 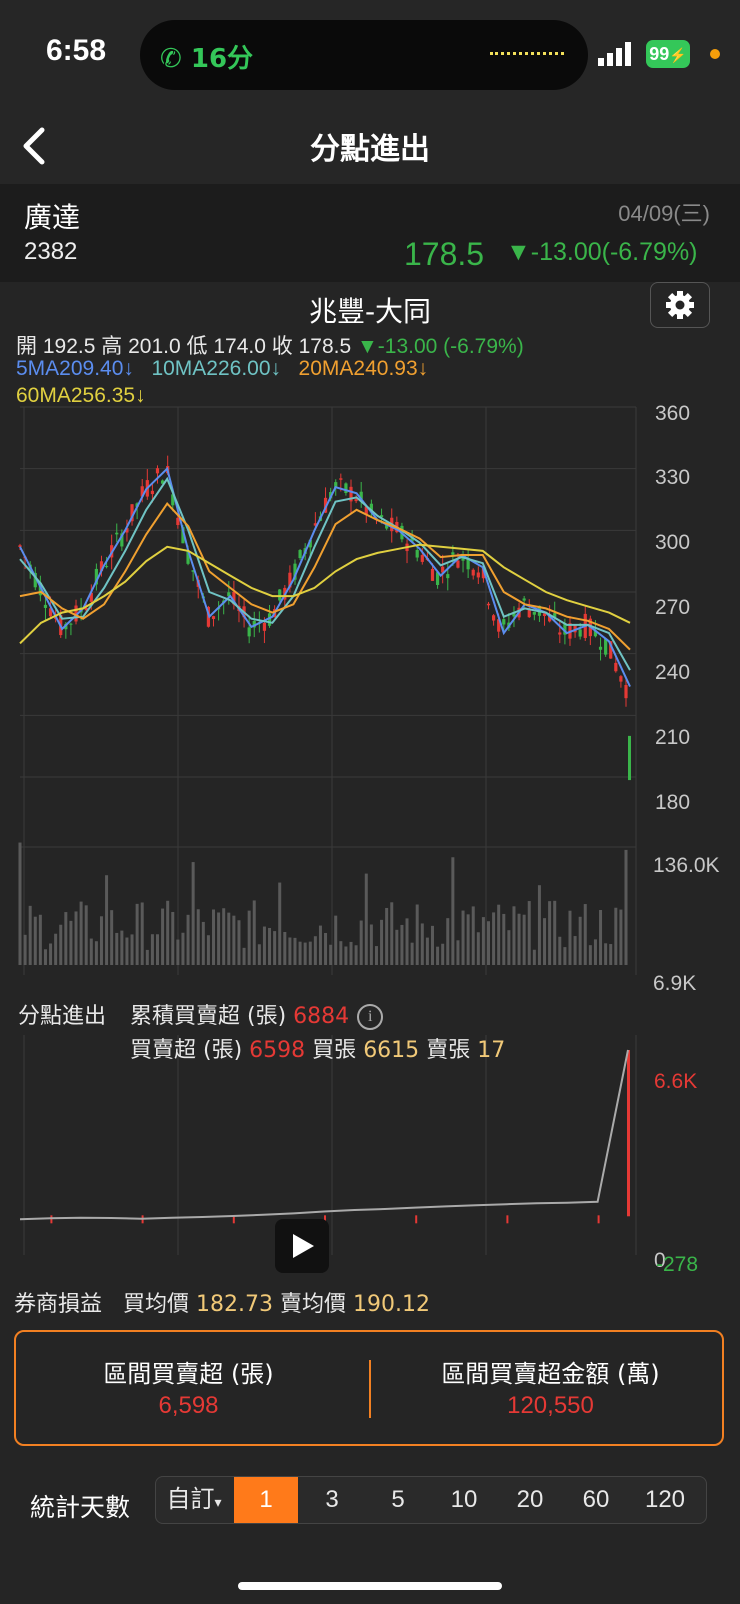 I want to click on days-option-20: 20, so click(x=530, y=1499).